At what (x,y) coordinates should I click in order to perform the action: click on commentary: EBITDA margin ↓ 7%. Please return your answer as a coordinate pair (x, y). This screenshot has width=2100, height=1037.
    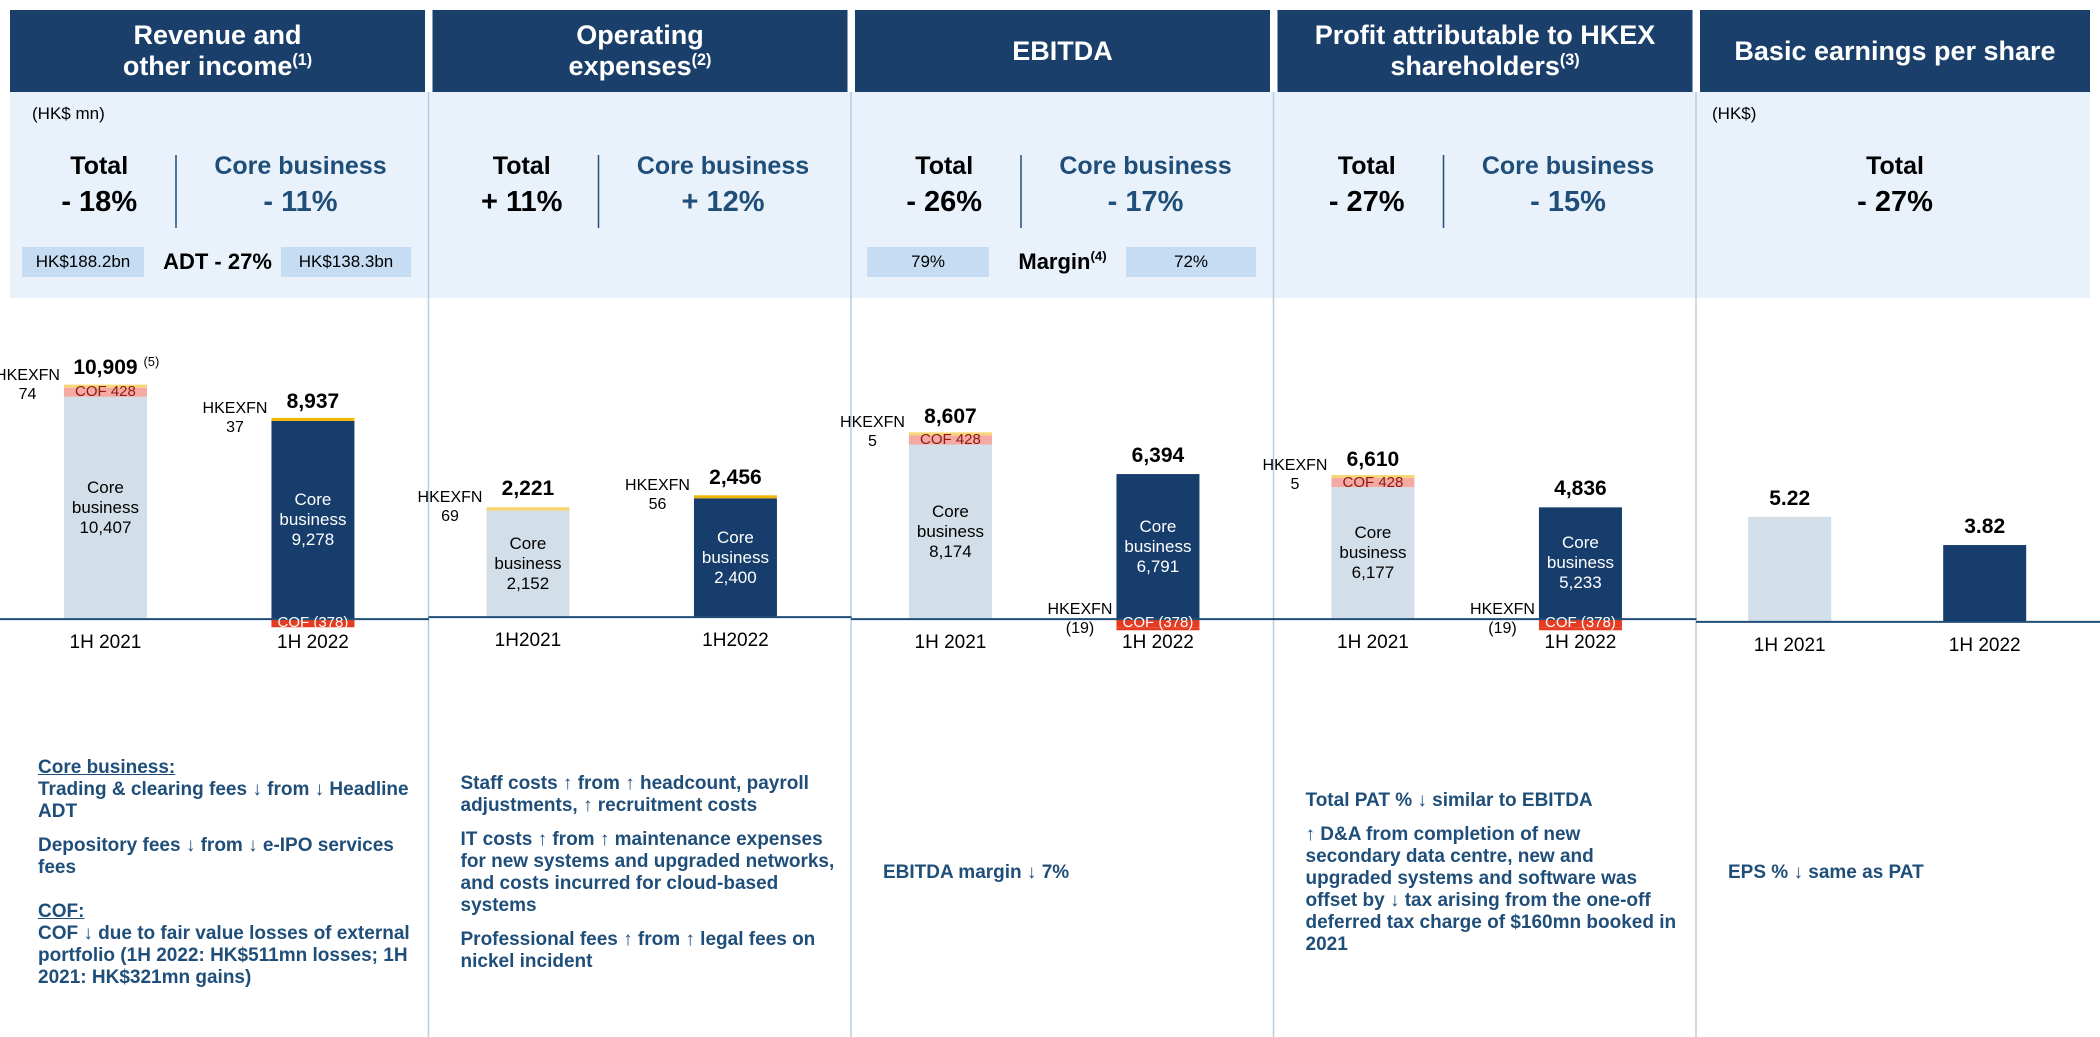
    Looking at the image, I should click on (1070, 868).